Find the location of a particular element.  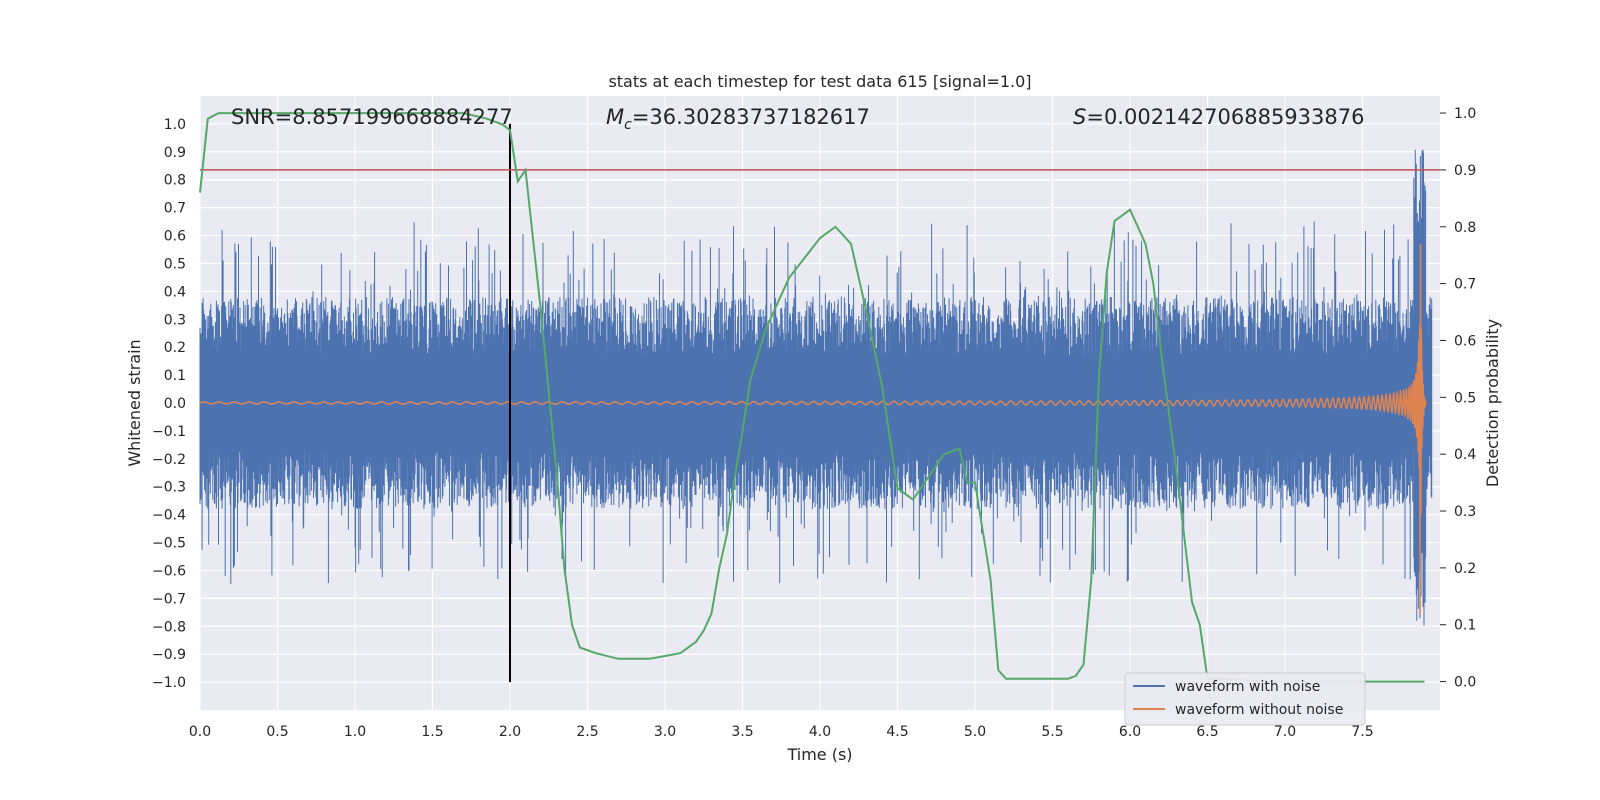

y2-tick-label: 0.8 is located at coordinates (1465, 228).